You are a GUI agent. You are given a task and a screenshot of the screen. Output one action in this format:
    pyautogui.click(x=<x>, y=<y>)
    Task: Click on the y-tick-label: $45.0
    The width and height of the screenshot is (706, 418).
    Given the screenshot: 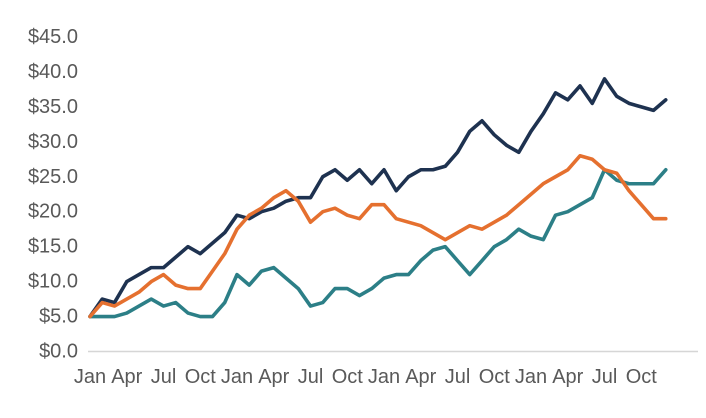 What is the action you would take?
    pyautogui.click(x=53, y=37)
    